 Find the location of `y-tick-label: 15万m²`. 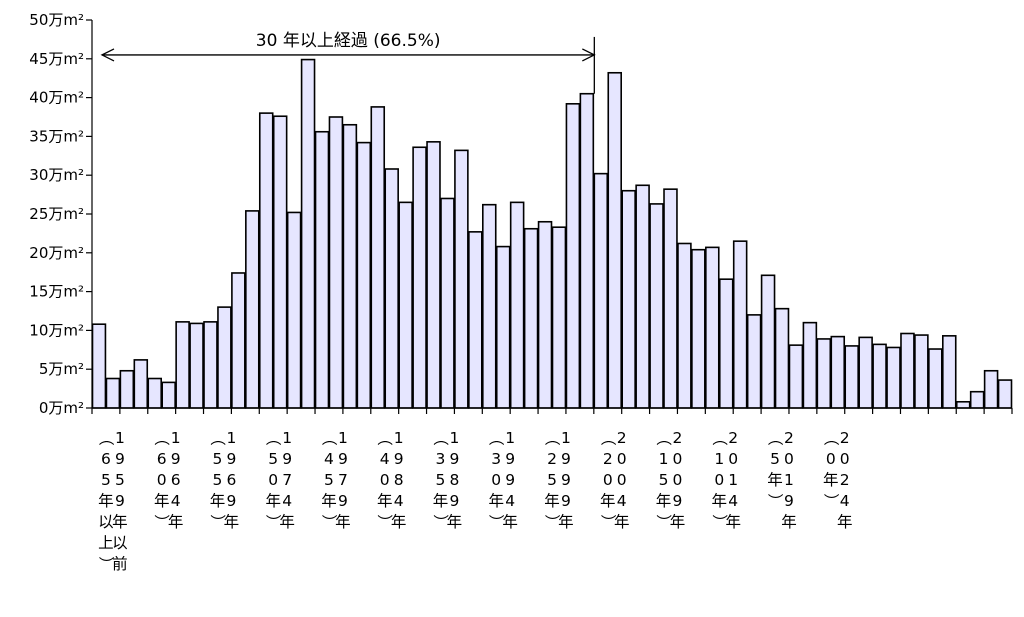

y-tick-label: 15万m² is located at coordinates (56, 292).